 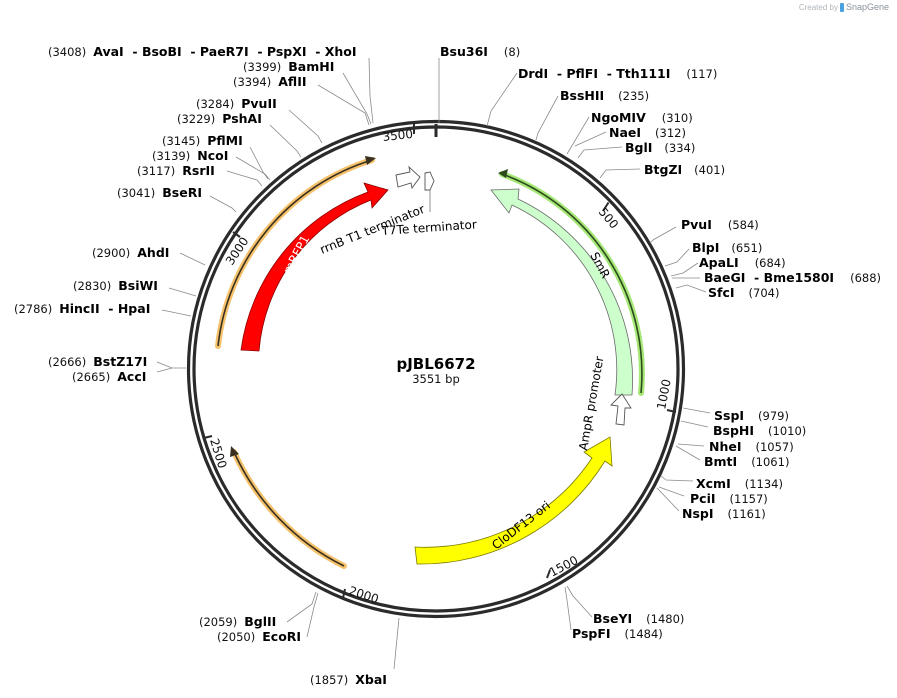 What do you see at coordinates (867, 7) in the screenshot?
I see `watermark-brand: SnapGene` at bounding box center [867, 7].